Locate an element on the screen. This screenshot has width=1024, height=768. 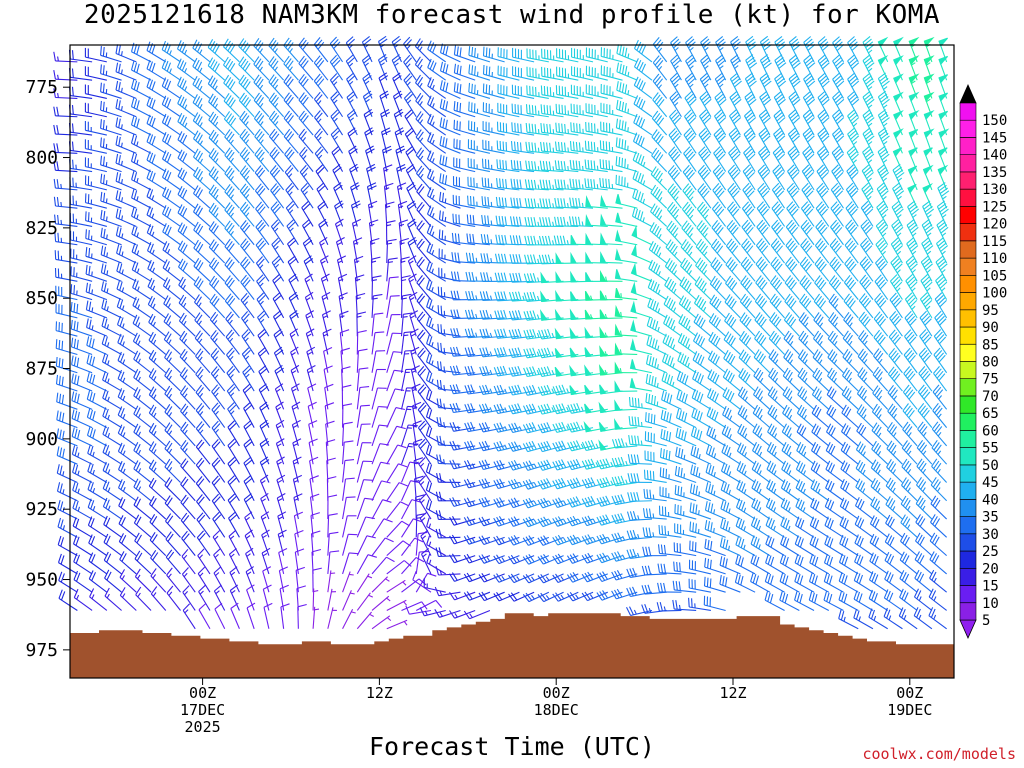
colorbar-label: 10 is located at coordinates (990, 604).